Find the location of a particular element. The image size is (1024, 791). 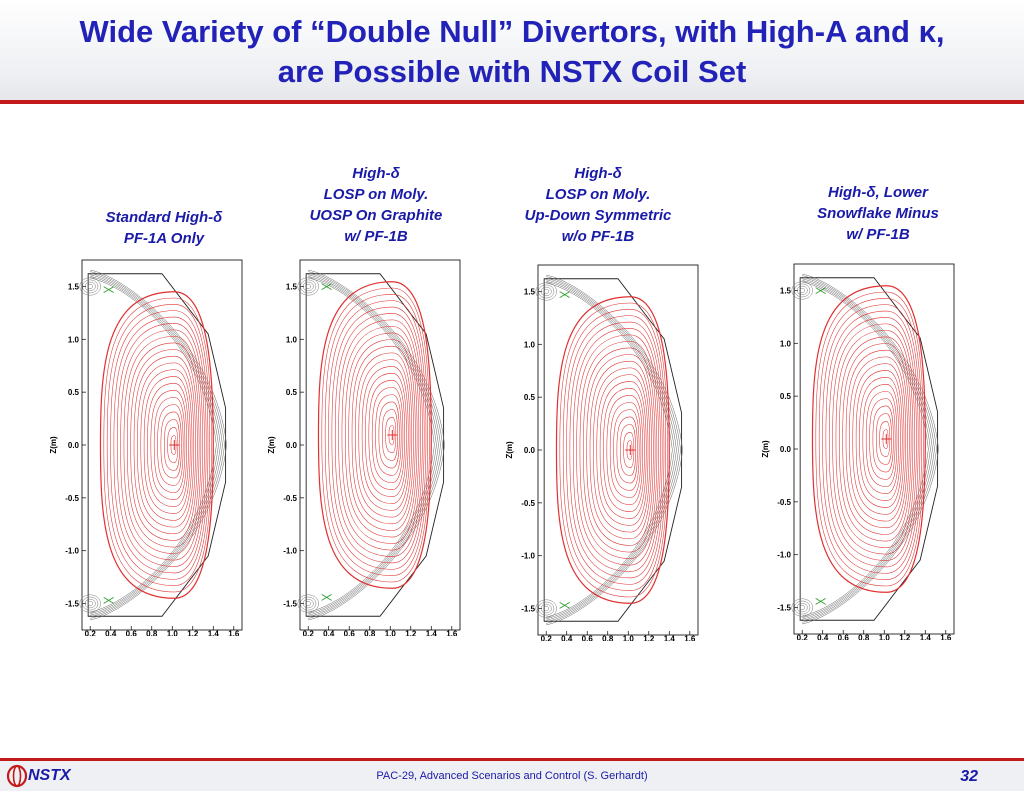

caption-line: Up-Down Symmetric is located at coordinates (598, 215).